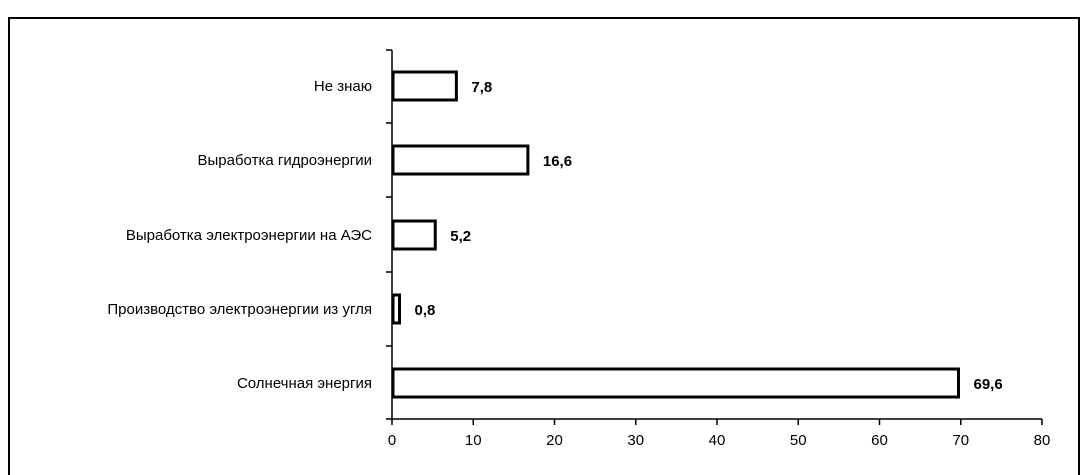  What do you see at coordinates (239, 309) in the screenshot?
I see `category-label: Производство электроэнергии из угля` at bounding box center [239, 309].